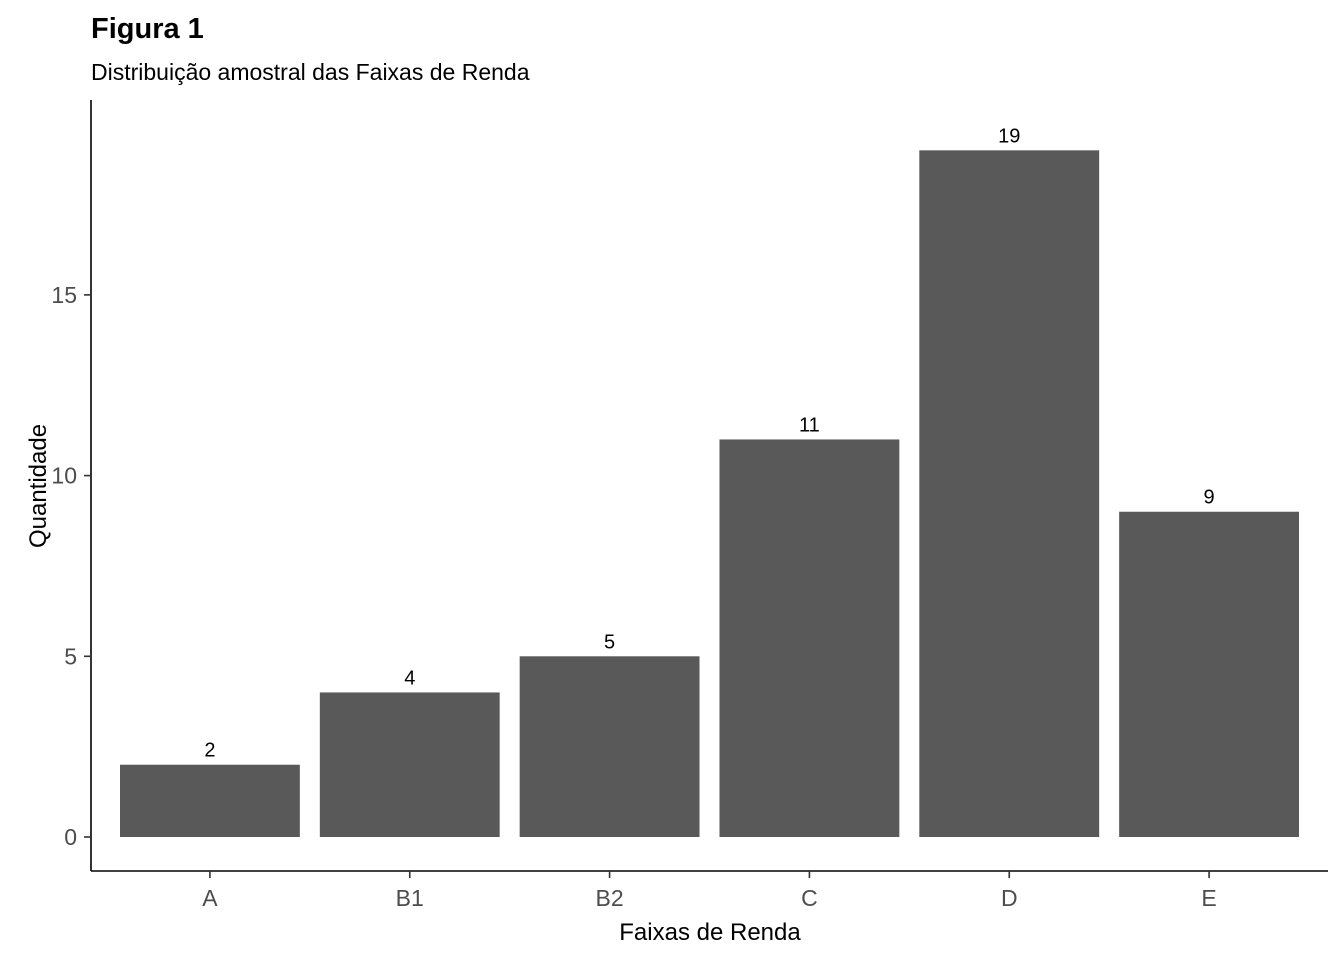 This screenshot has width=1344, height=960. Describe the element at coordinates (809, 638) in the screenshot. I see `bar-c` at that location.